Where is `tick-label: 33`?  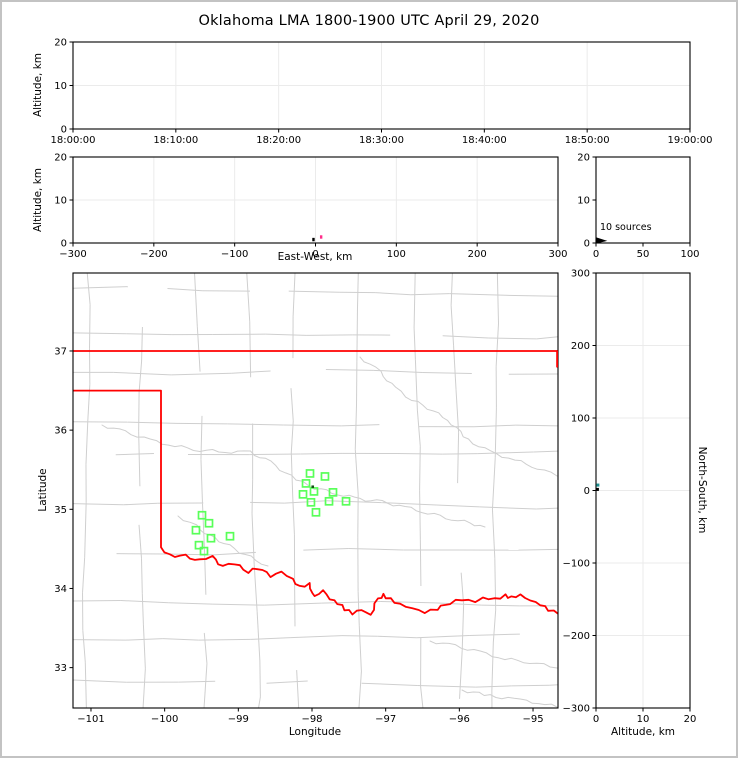
tick-label: 33 is located at coordinates (60, 668).